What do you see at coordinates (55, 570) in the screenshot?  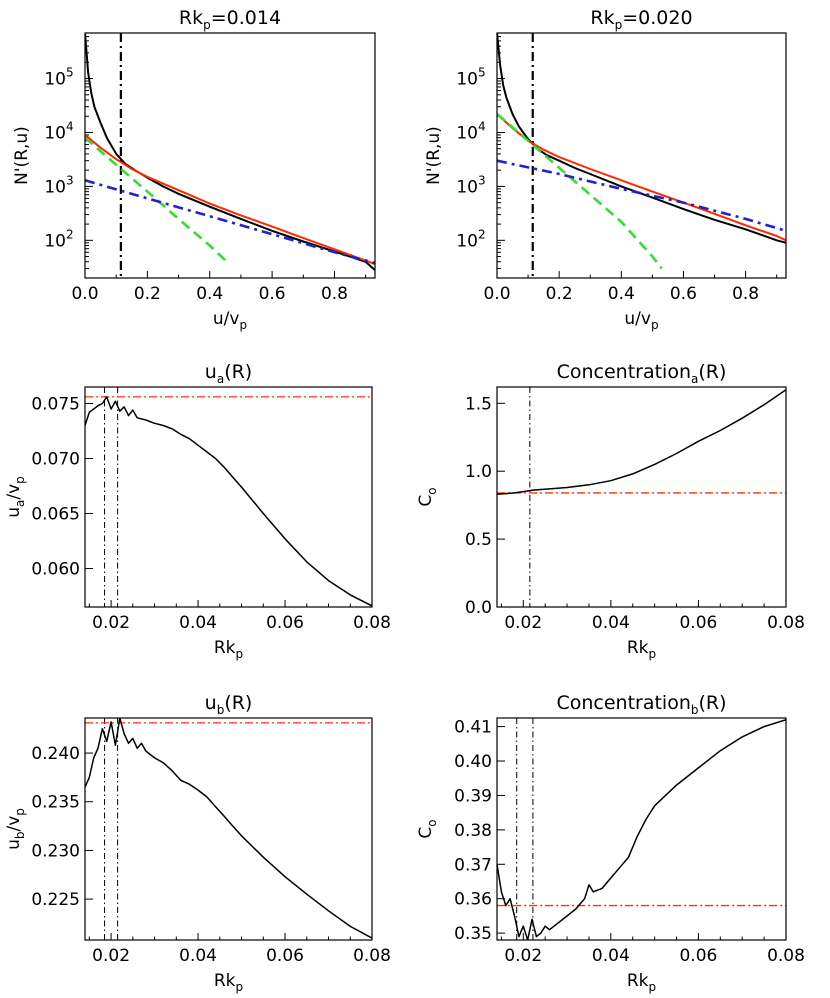 I see `y-tick-label: 0.060` at bounding box center [55, 570].